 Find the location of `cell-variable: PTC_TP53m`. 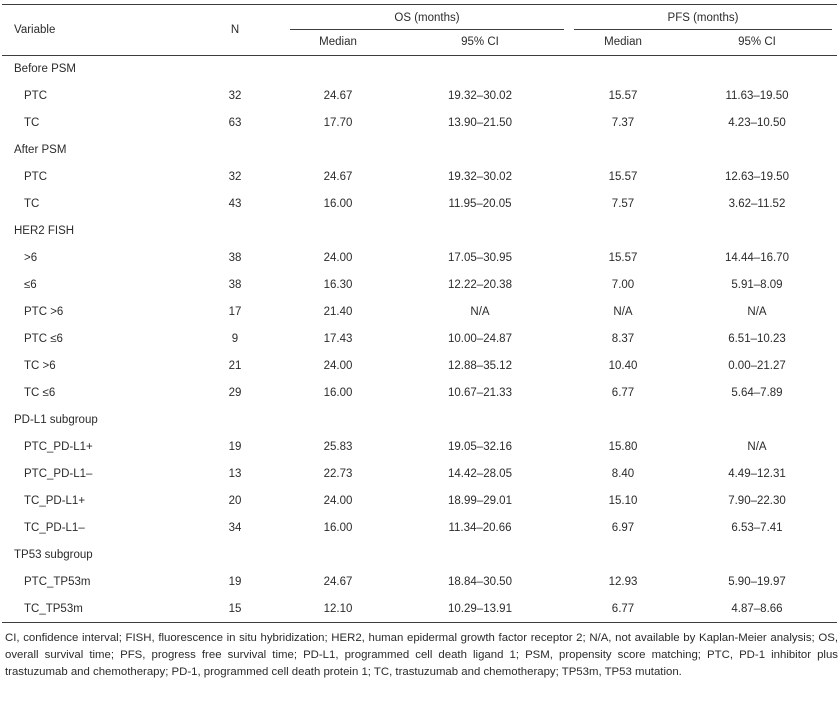

cell-variable: PTC_TP53m is located at coordinates (57, 582).